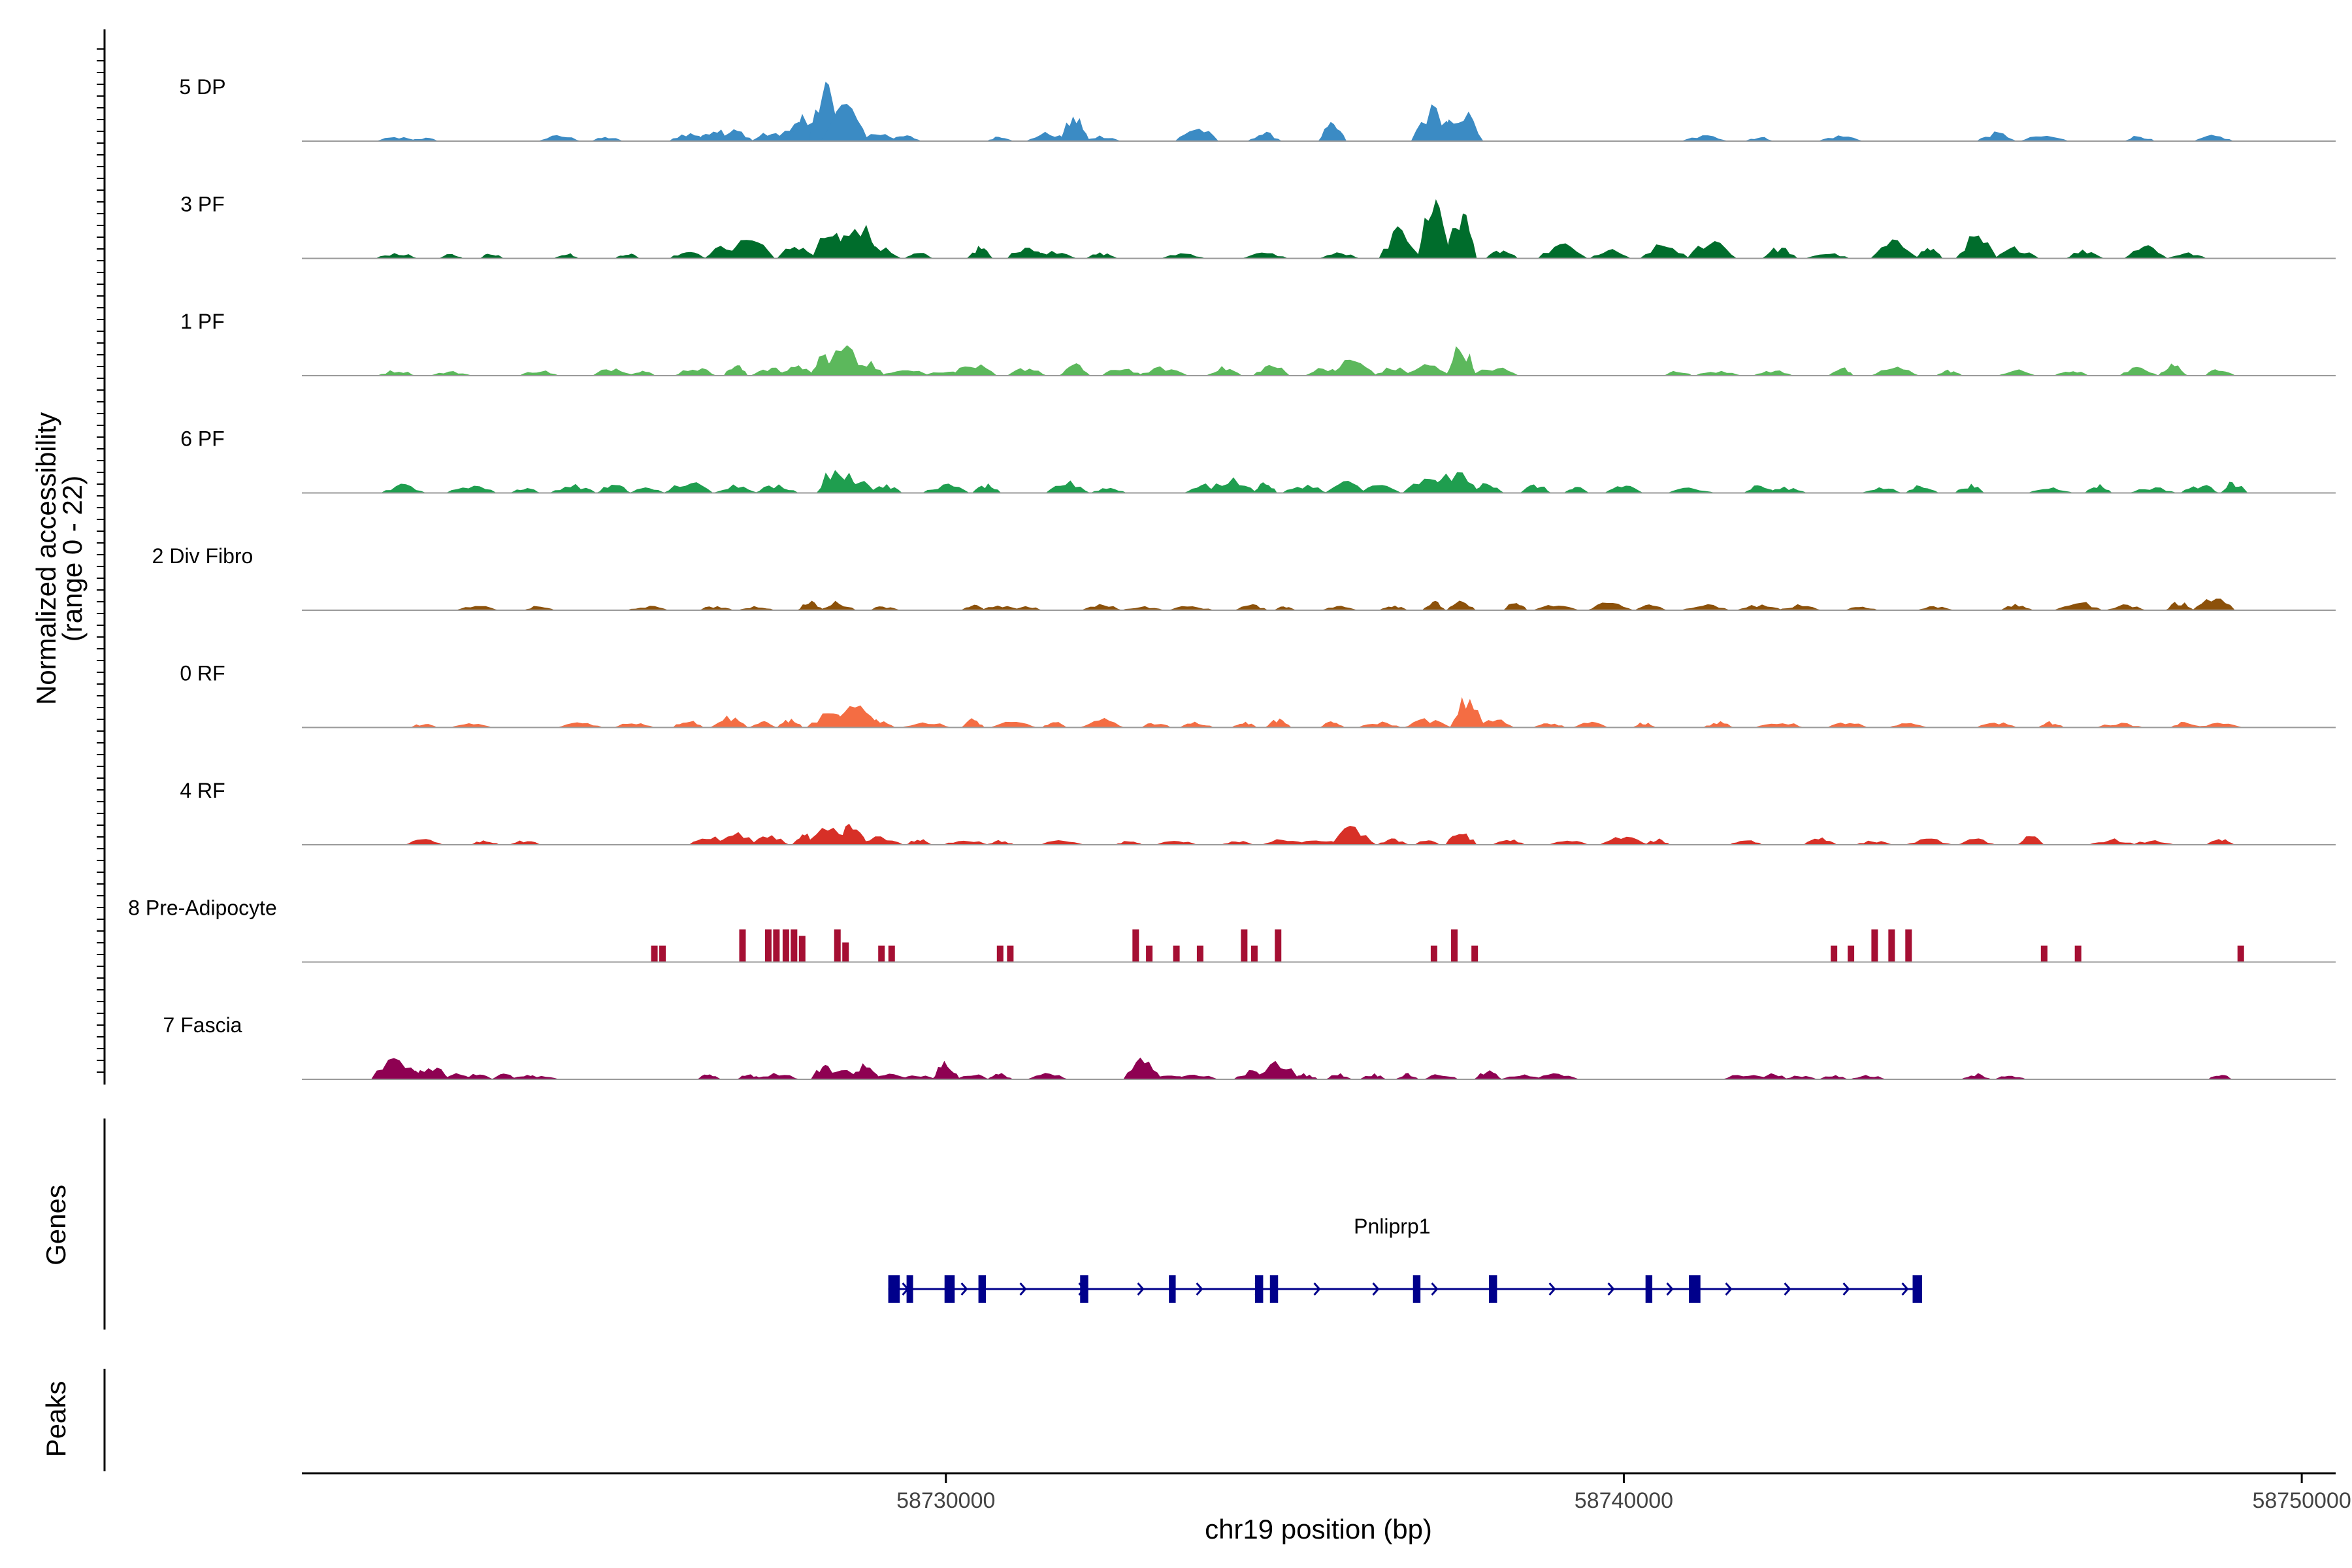 This screenshot has width=2352, height=1568. Describe the element at coordinates (1258, 460) in the screenshot. I see `track-3: 6 PF` at that location.